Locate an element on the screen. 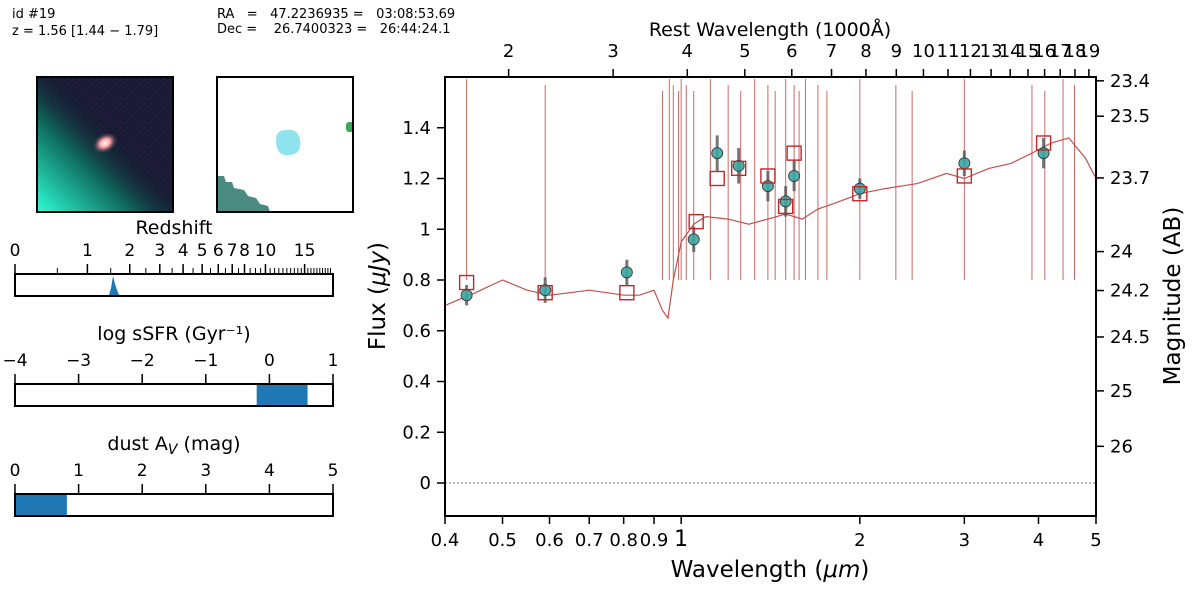  dust-tick-label: 3 is located at coordinates (205, 471).